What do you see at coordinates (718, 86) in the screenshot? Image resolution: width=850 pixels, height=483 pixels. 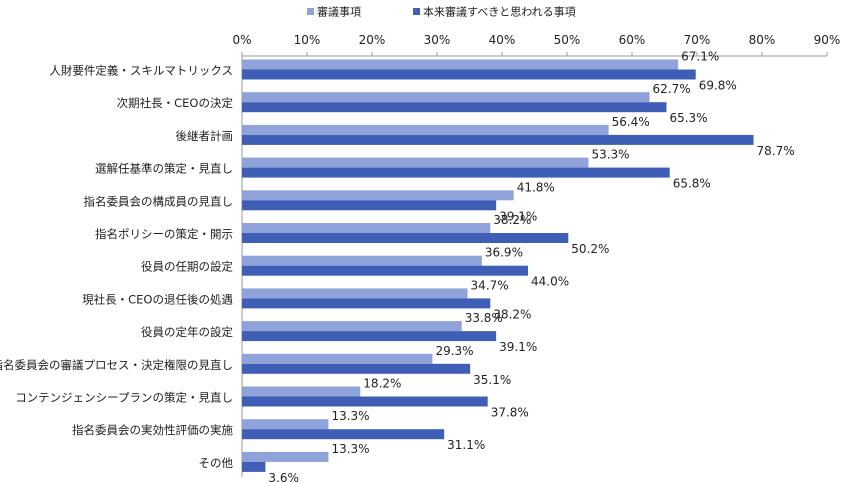 I see `data-label-s2: 69.8%` at bounding box center [718, 86].